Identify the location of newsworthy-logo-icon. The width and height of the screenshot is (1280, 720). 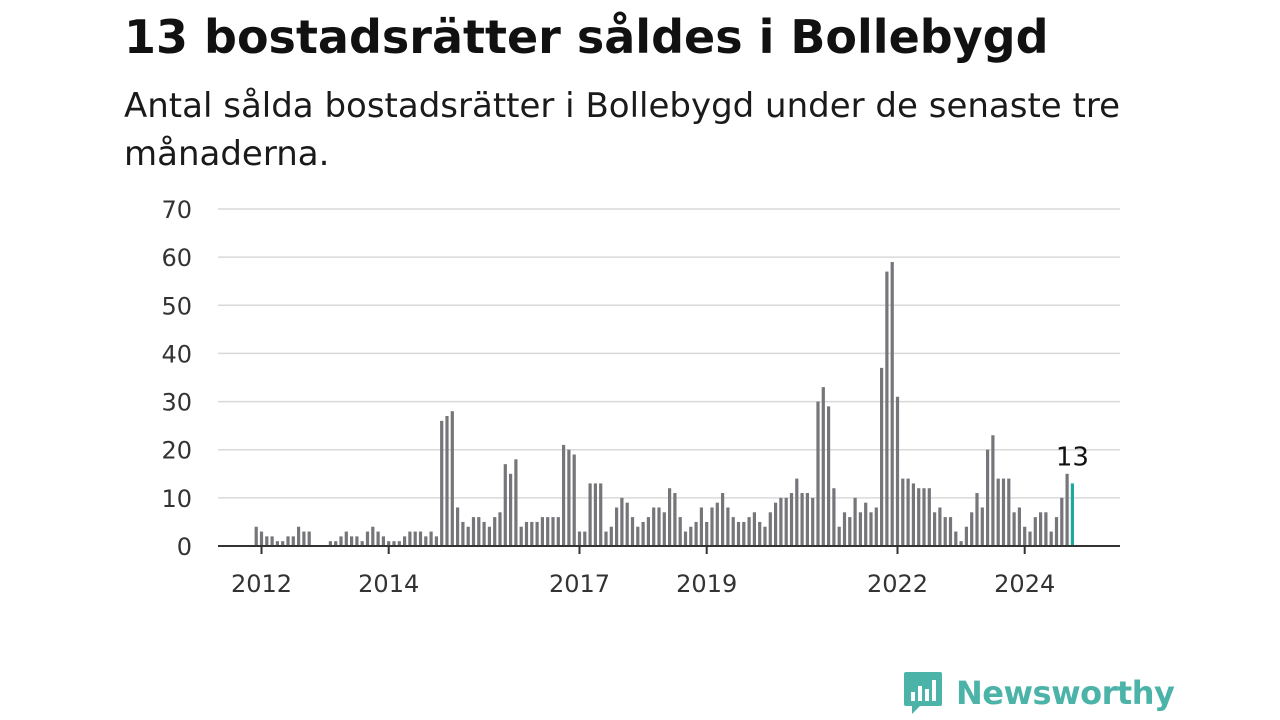
(923, 693).